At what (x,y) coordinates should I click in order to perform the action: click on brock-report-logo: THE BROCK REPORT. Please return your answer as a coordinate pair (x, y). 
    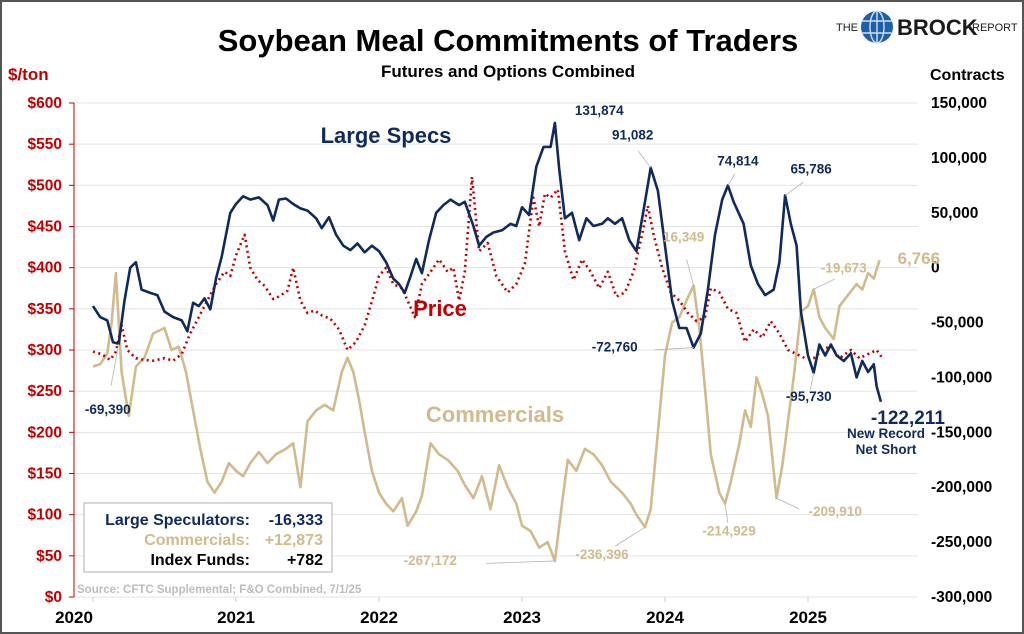
    Looking at the image, I should click on (927, 27).